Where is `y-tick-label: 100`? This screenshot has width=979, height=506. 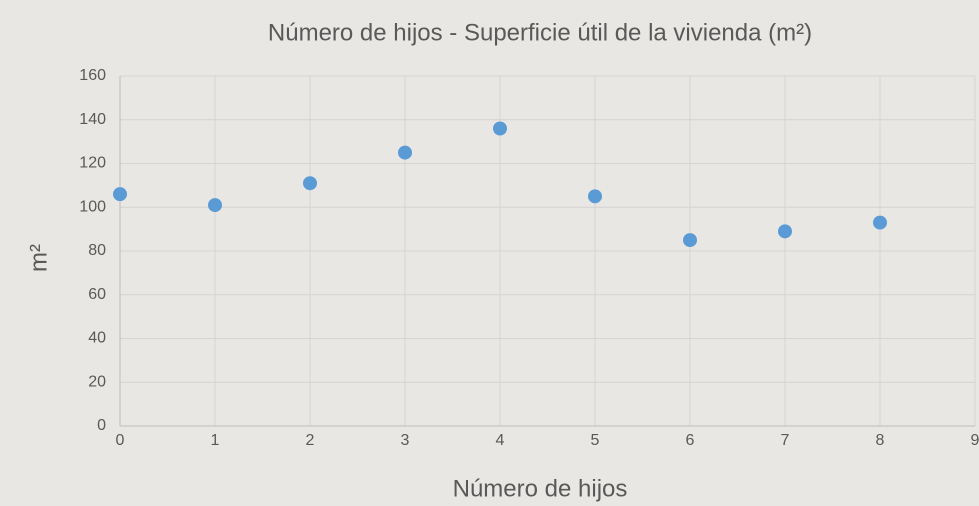
y-tick-label: 100 is located at coordinates (92, 206).